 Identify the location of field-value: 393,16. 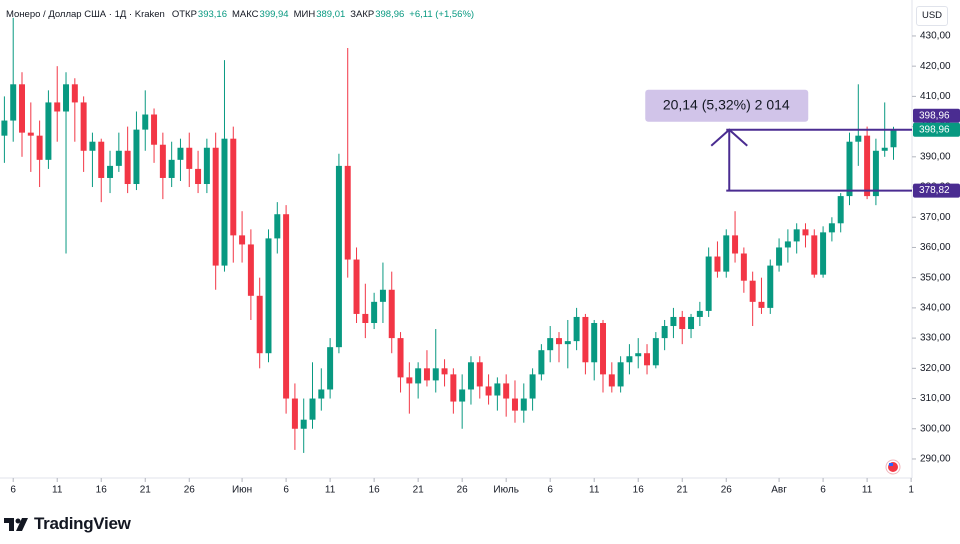
(212, 14).